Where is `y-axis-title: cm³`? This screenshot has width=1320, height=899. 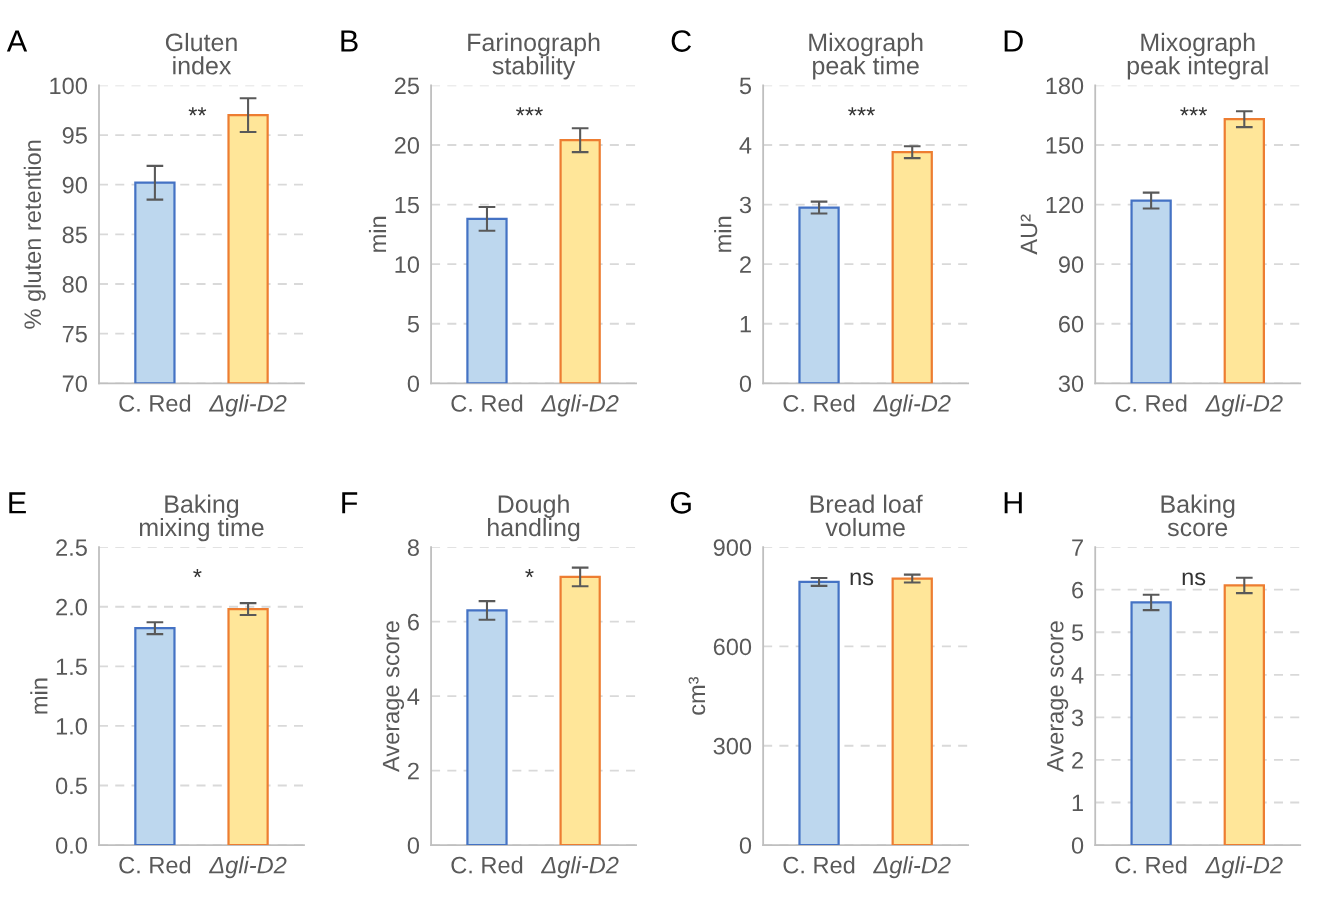 y-axis-title: cm³ is located at coordinates (697, 695).